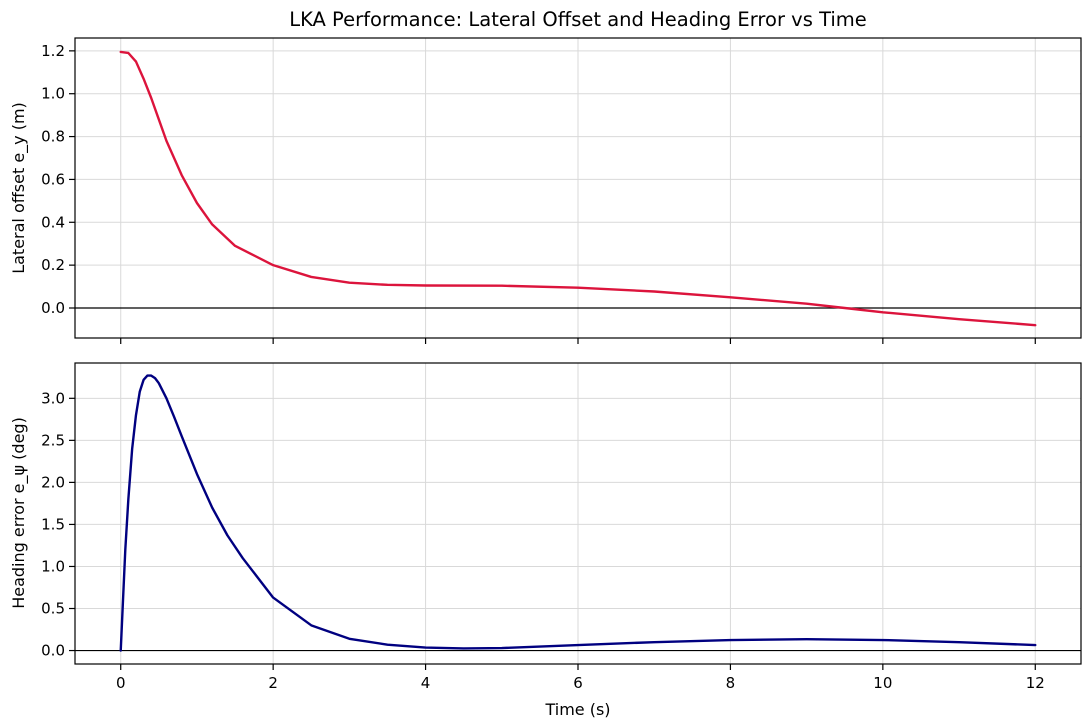  I want to click on heading-error-ytick-label-3: 1.5, so click(53, 524).